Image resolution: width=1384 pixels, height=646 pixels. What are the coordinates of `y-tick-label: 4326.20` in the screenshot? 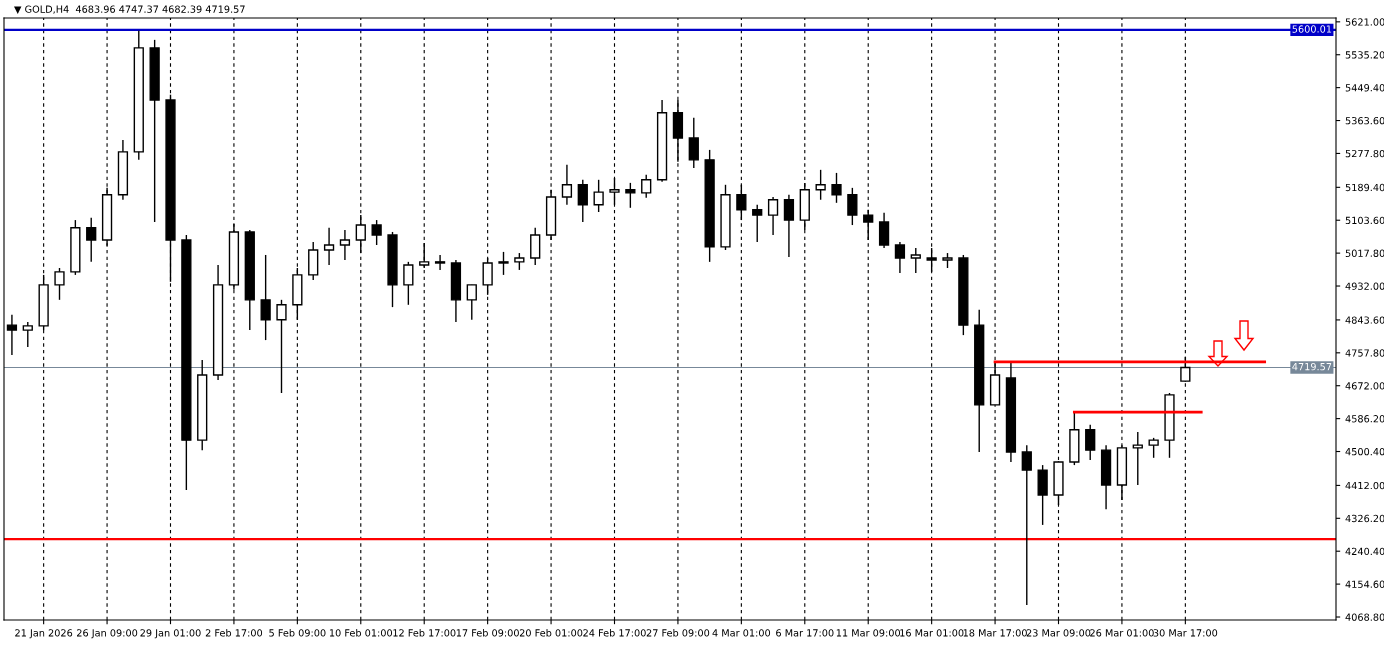 It's located at (1364, 518).